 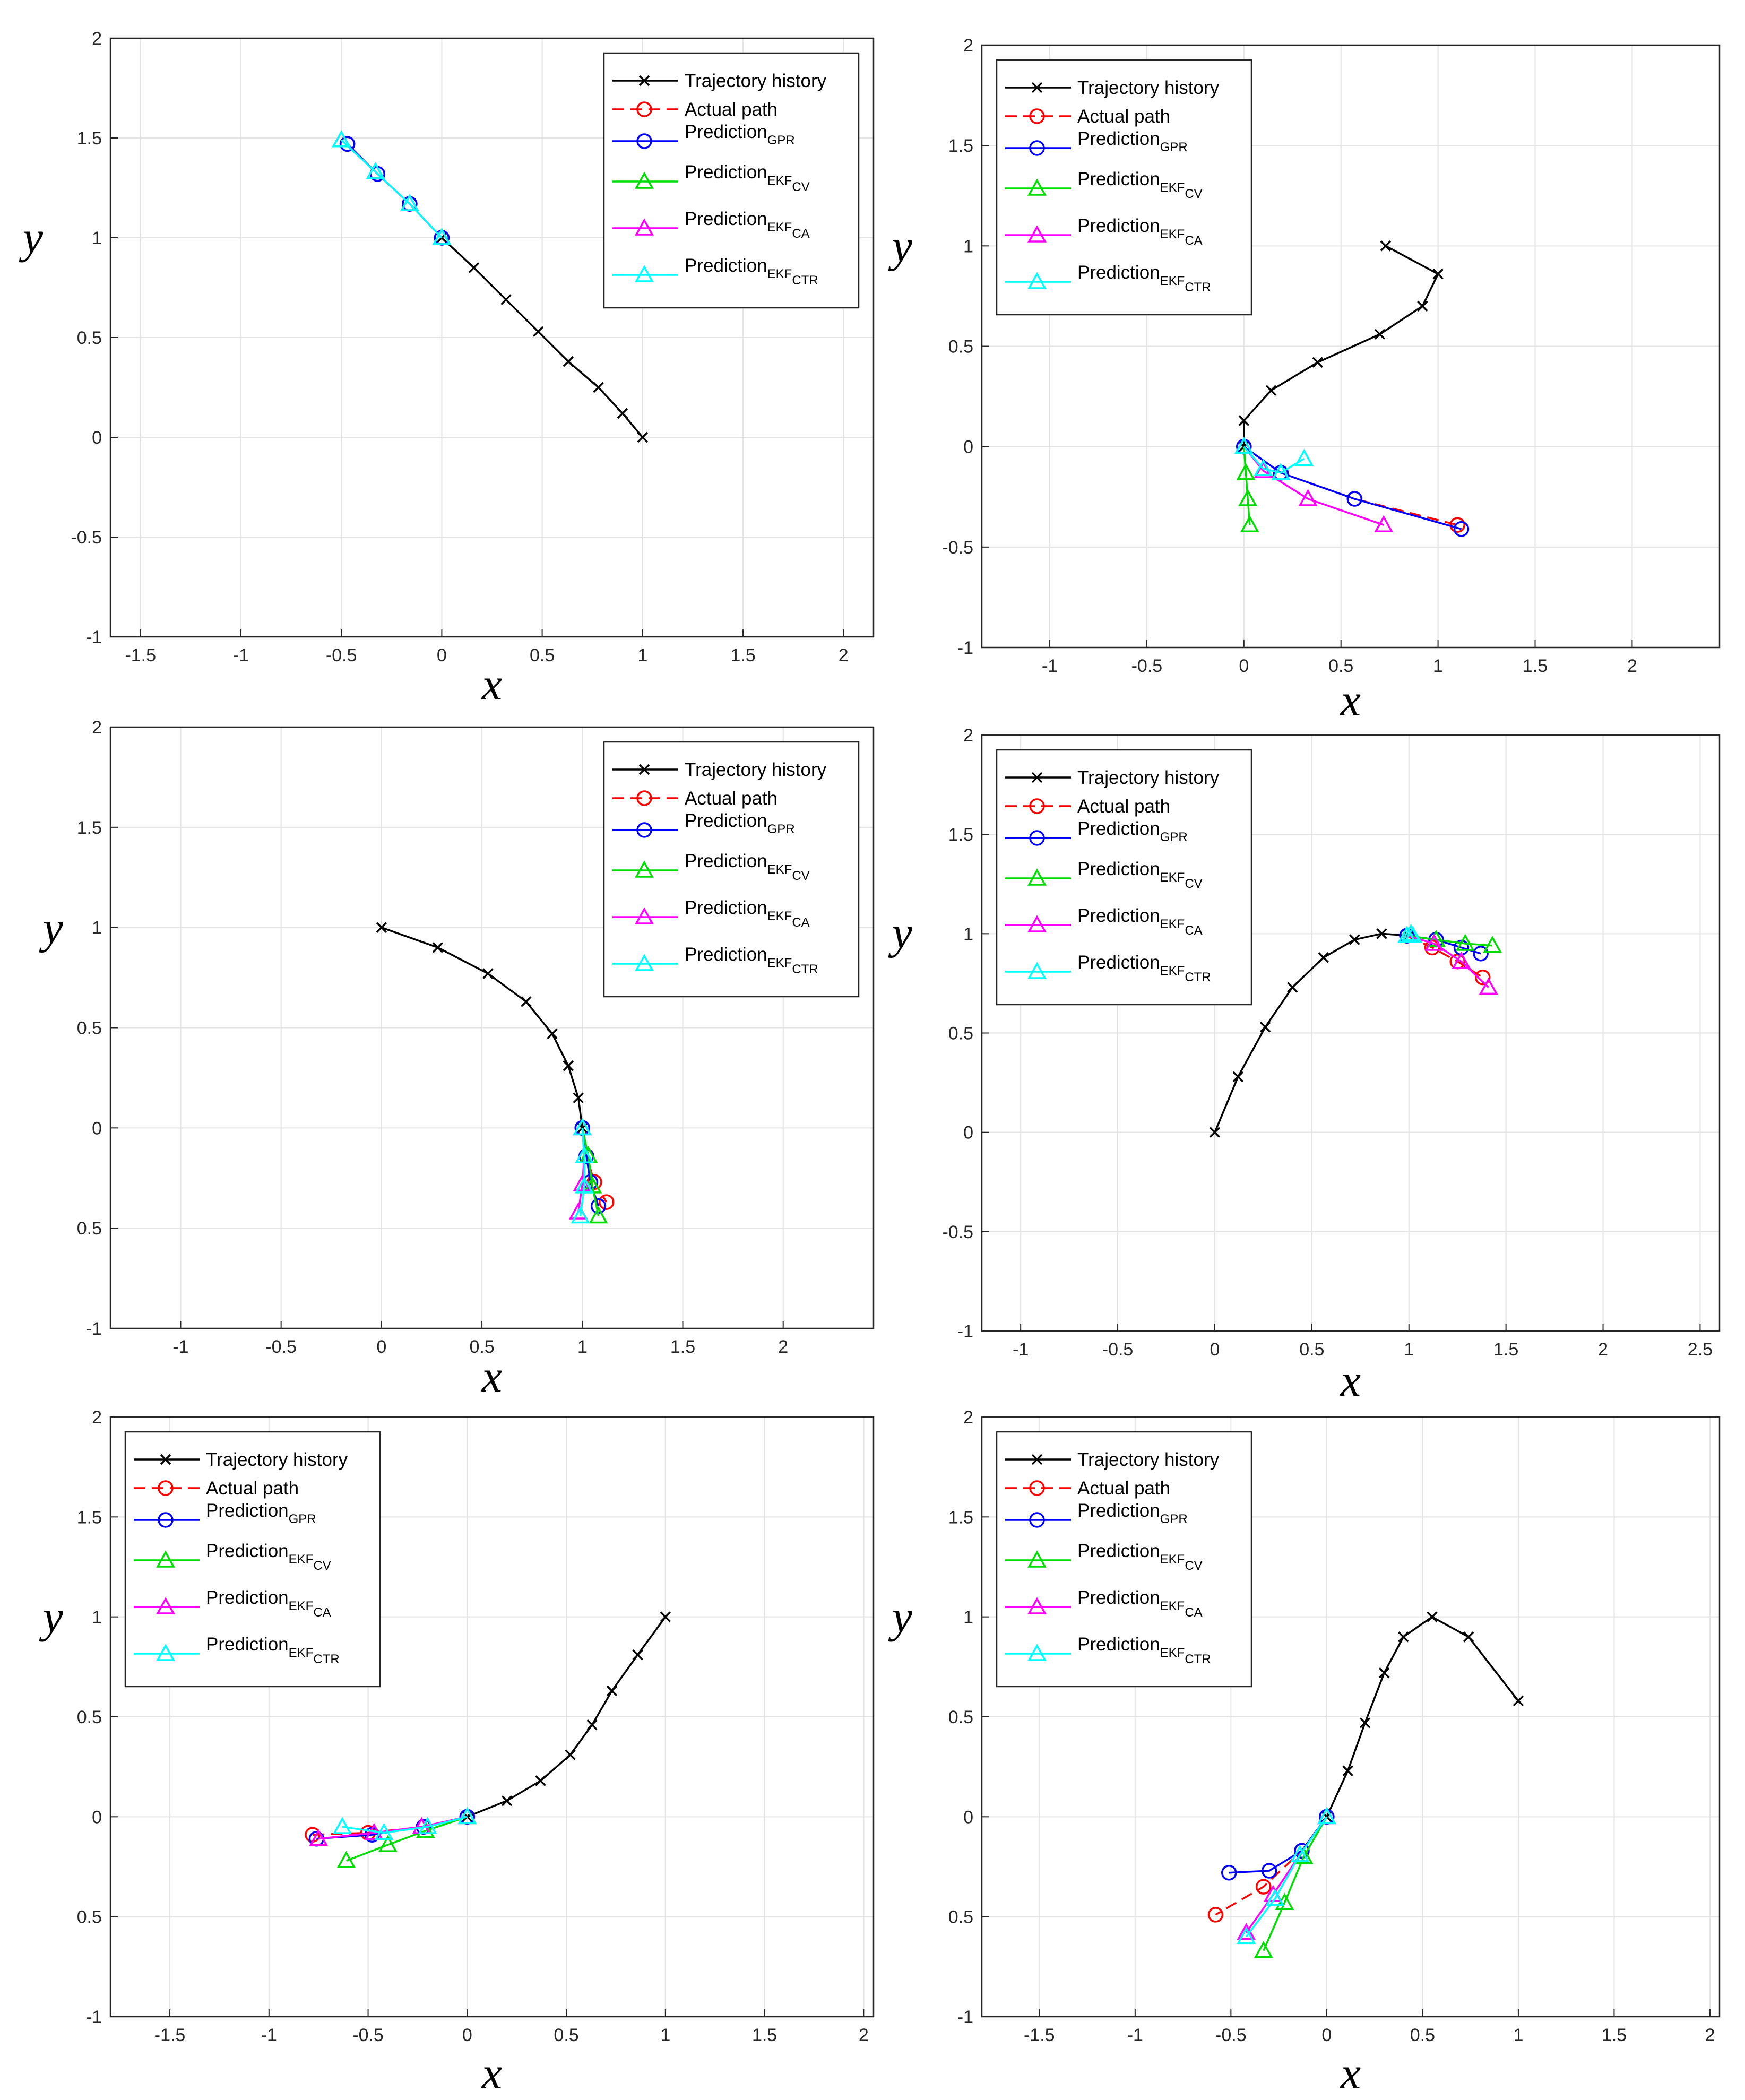 What do you see at coordinates (94, 637) in the screenshot?
I see `y-tick-label: -1` at bounding box center [94, 637].